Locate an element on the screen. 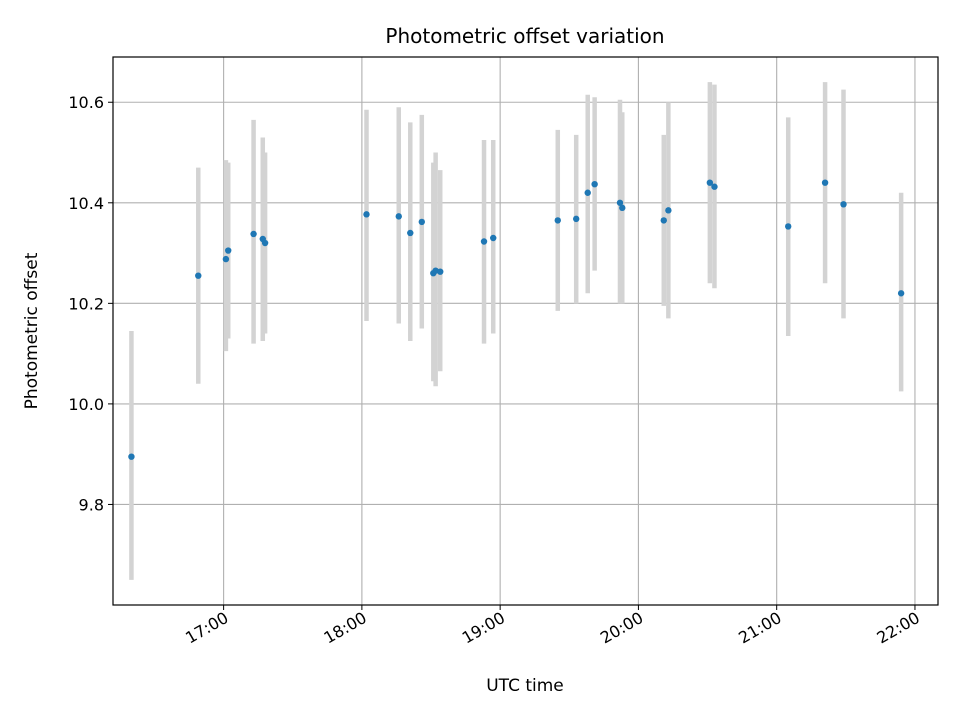 The width and height of the screenshot is (960, 720). x-axis-title: UTC time is located at coordinates (525, 686).